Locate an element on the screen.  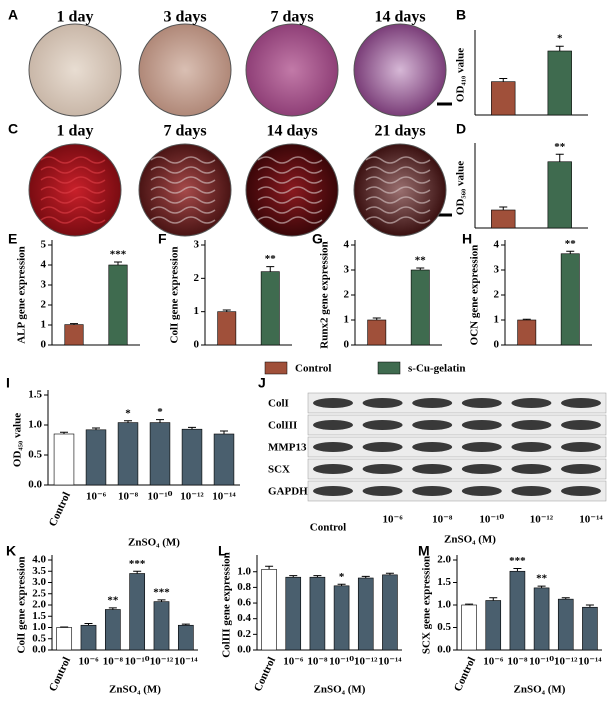
image-caption: 14 days is located at coordinates (291, 131).